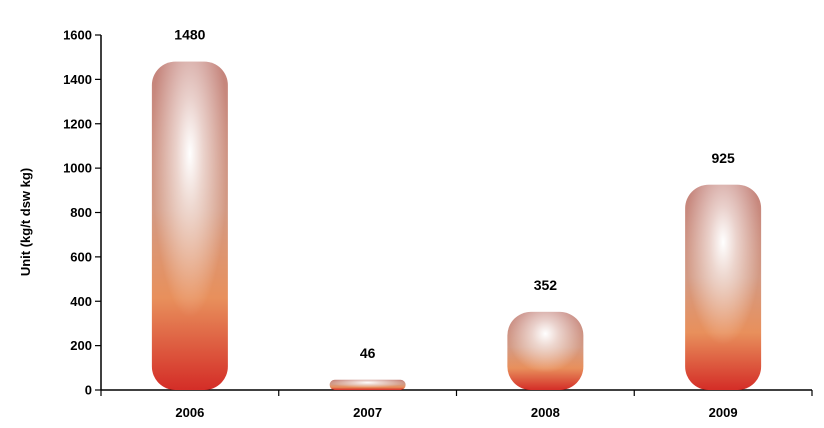 Image resolution: width=824 pixels, height=428 pixels. Describe the element at coordinates (546, 285) in the screenshot. I see `data-label: 352` at that location.